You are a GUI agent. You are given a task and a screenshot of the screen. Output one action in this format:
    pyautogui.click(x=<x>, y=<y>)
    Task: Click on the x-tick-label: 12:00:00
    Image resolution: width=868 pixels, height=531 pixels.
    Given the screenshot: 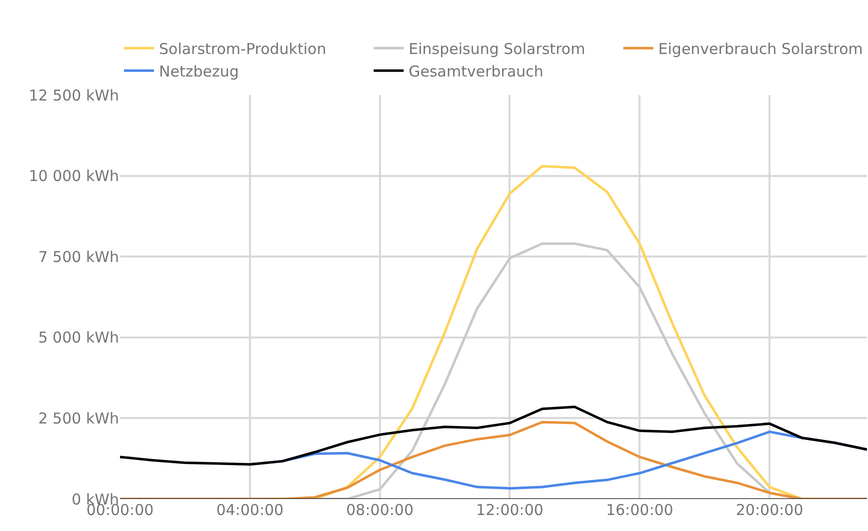 What is the action you would take?
    pyautogui.click(x=510, y=510)
    